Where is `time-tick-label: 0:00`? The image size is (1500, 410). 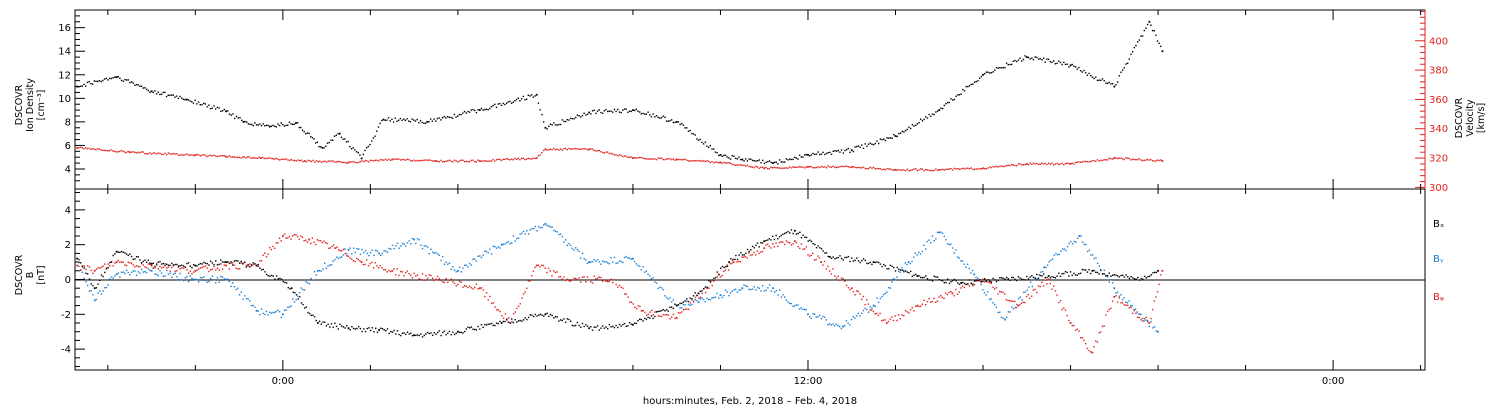 time-tick-label: 0:00 is located at coordinates (1333, 381).